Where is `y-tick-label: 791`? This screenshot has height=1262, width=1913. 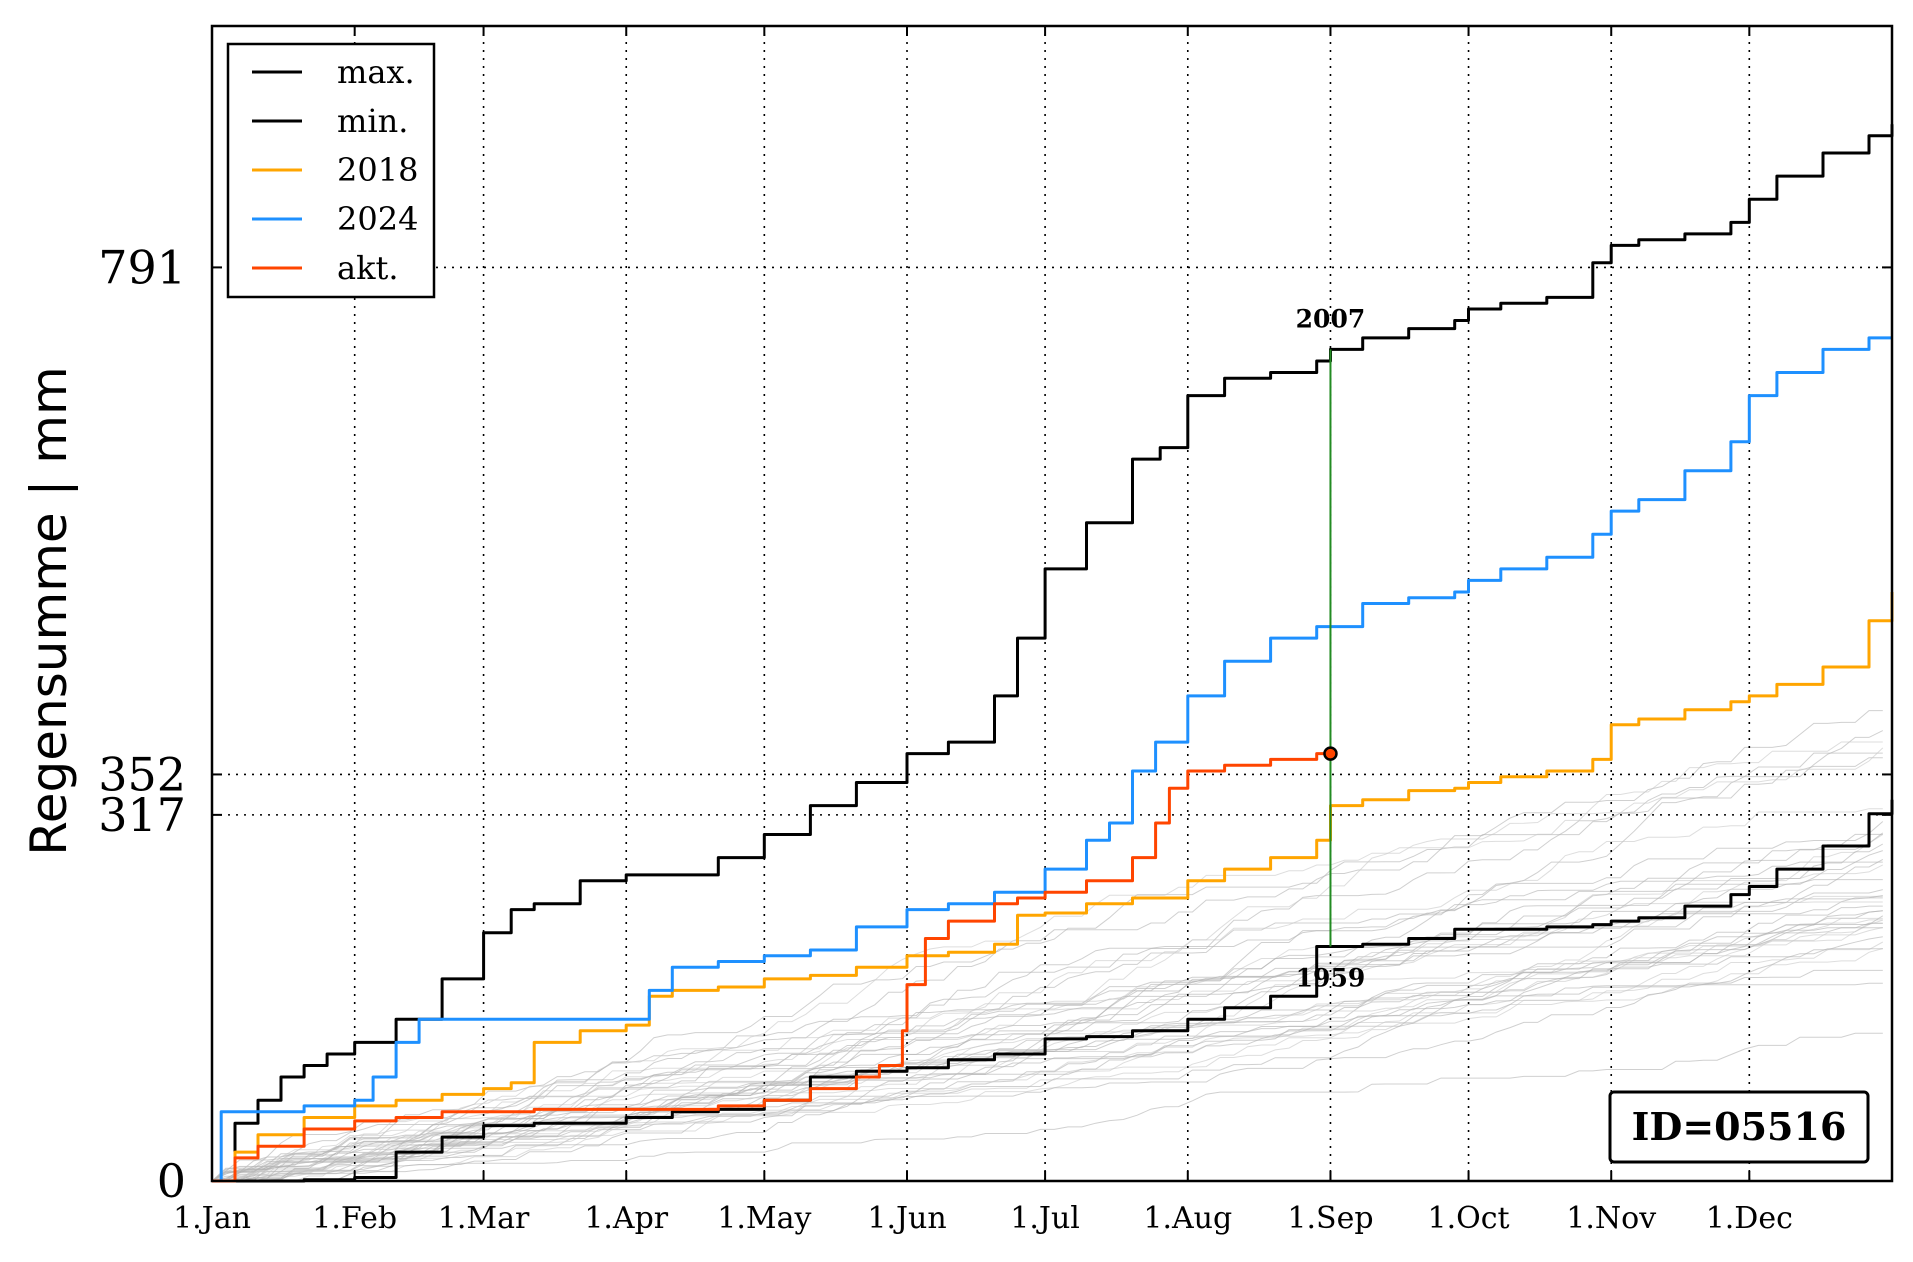 y-tick-label: 791 is located at coordinates (142, 267).